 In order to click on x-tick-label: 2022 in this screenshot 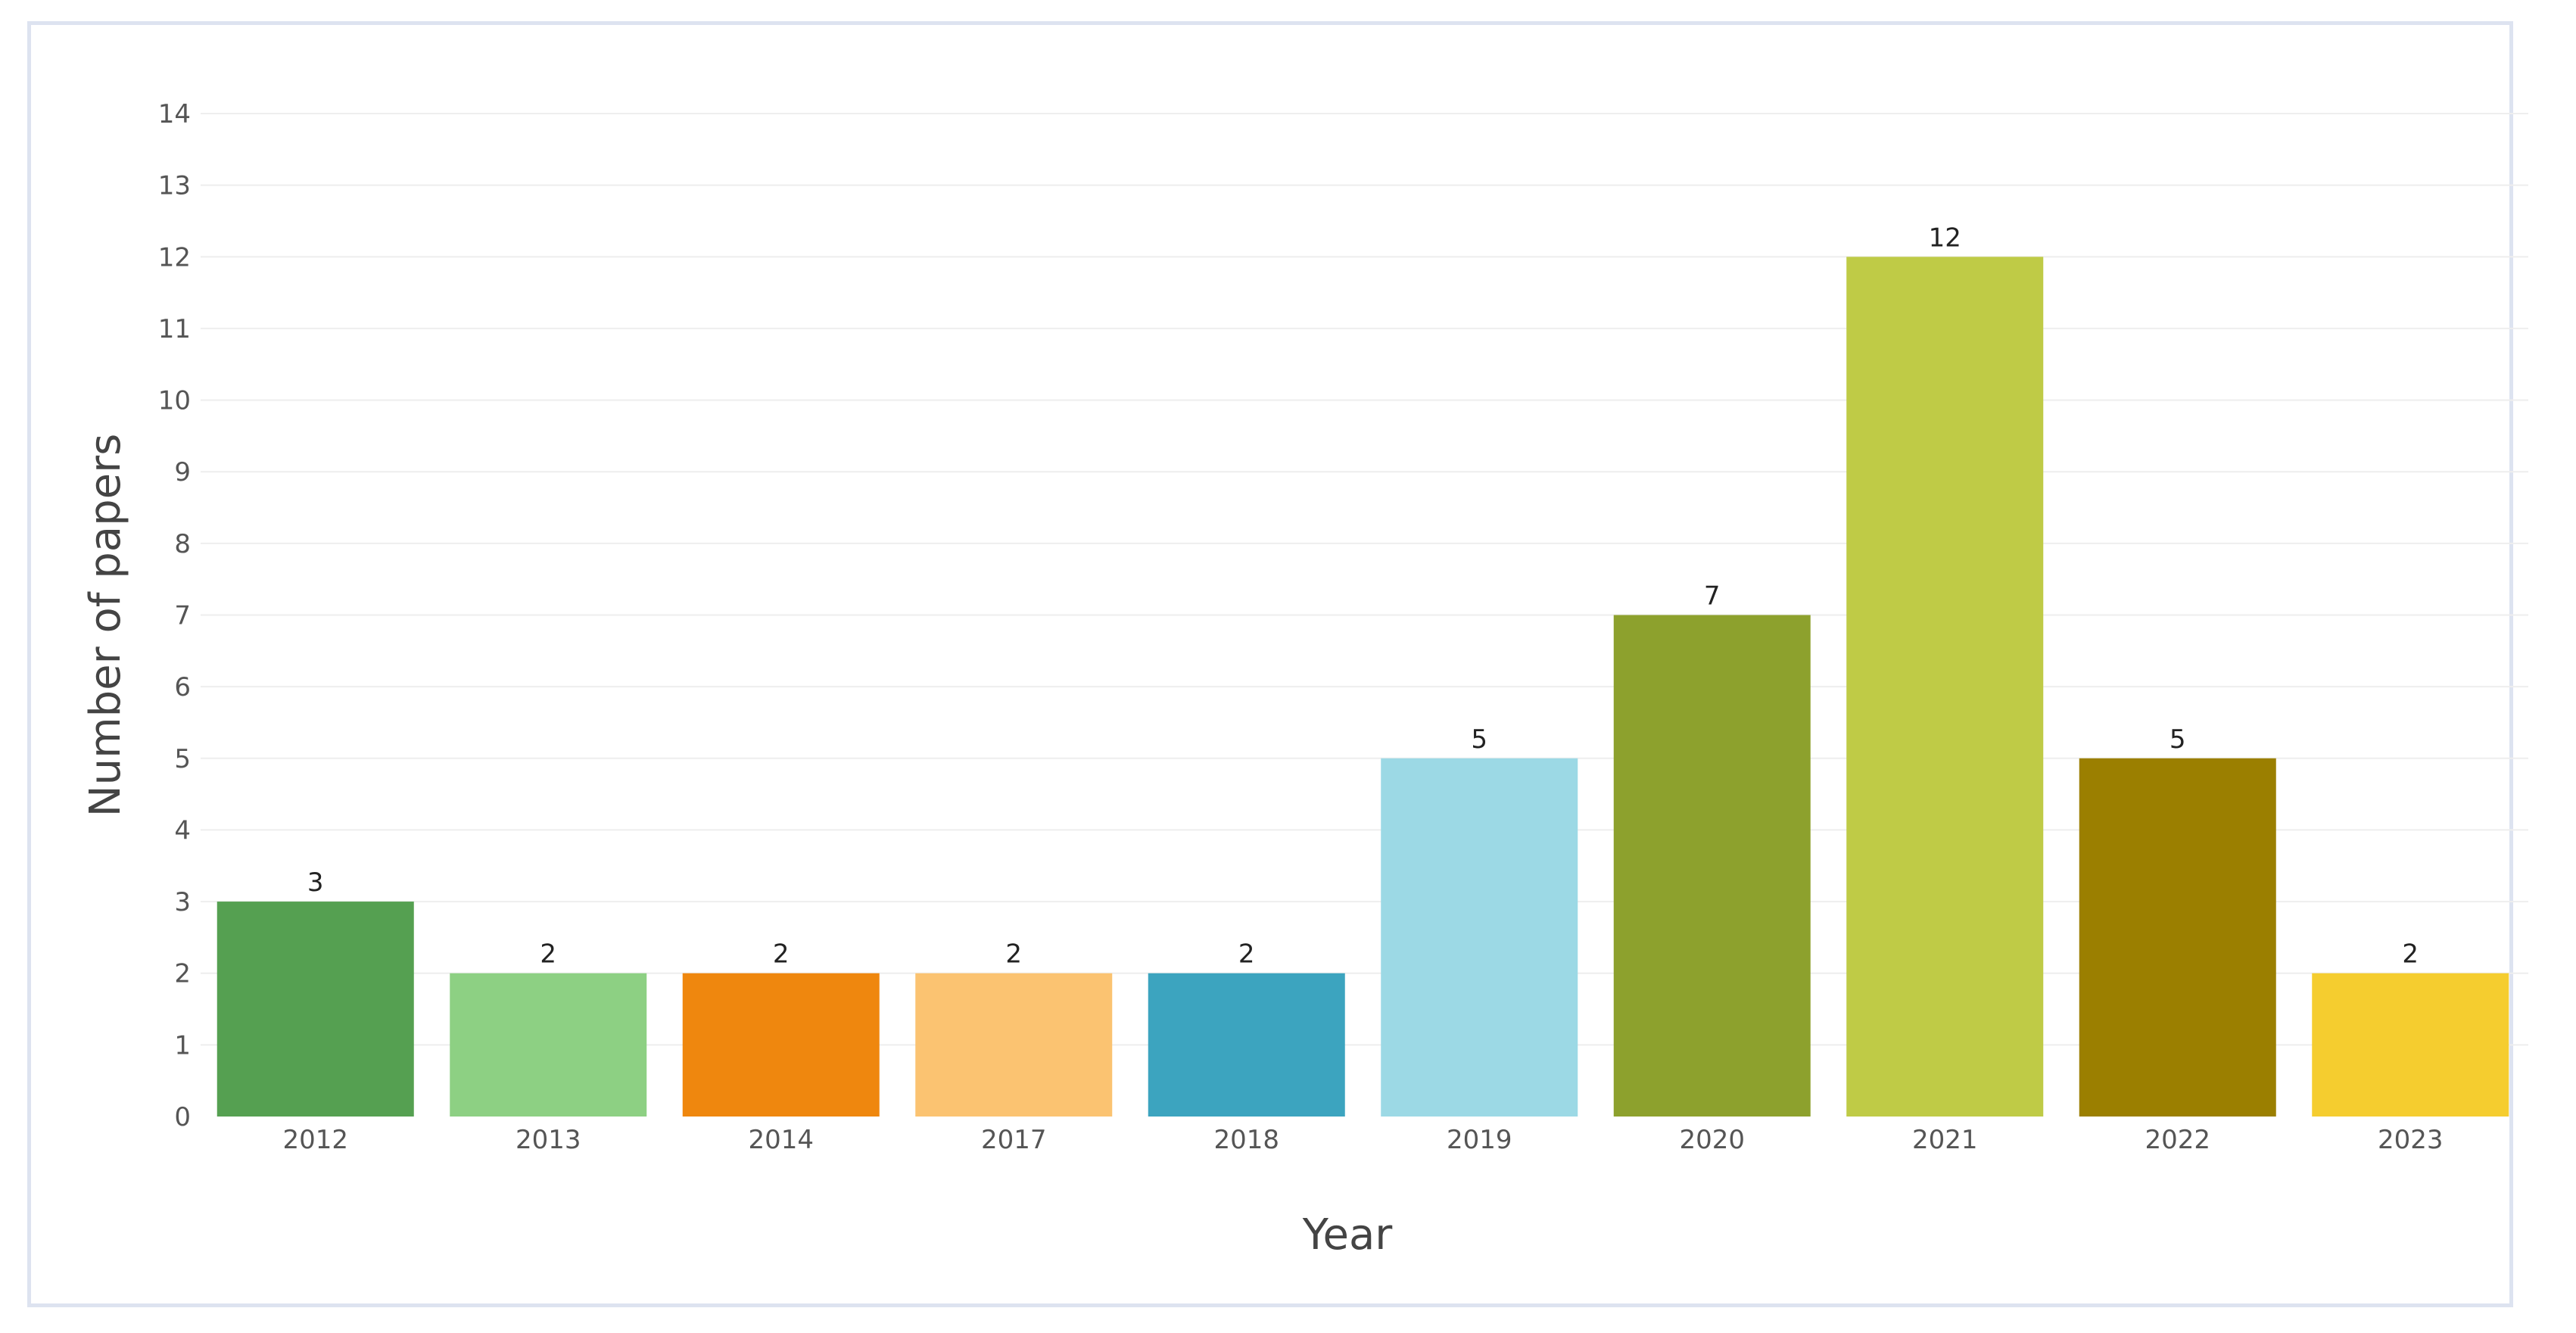, I will do `click(2177, 1140)`.